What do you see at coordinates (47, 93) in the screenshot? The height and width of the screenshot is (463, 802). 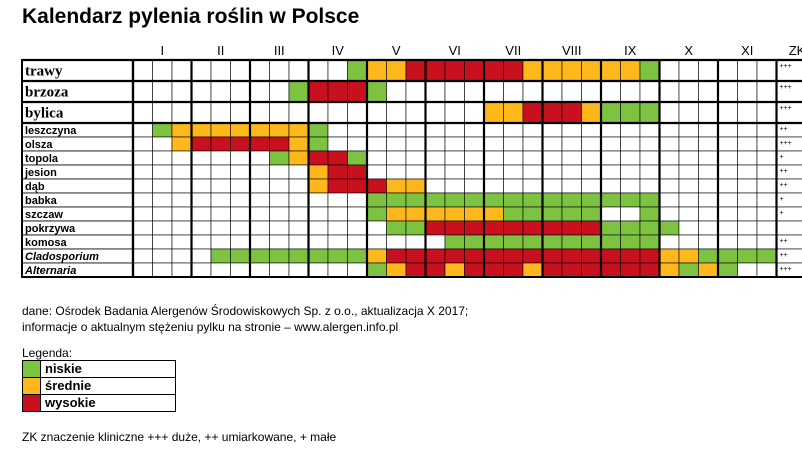 I see `plant-label-brzoza: brzoza` at bounding box center [47, 93].